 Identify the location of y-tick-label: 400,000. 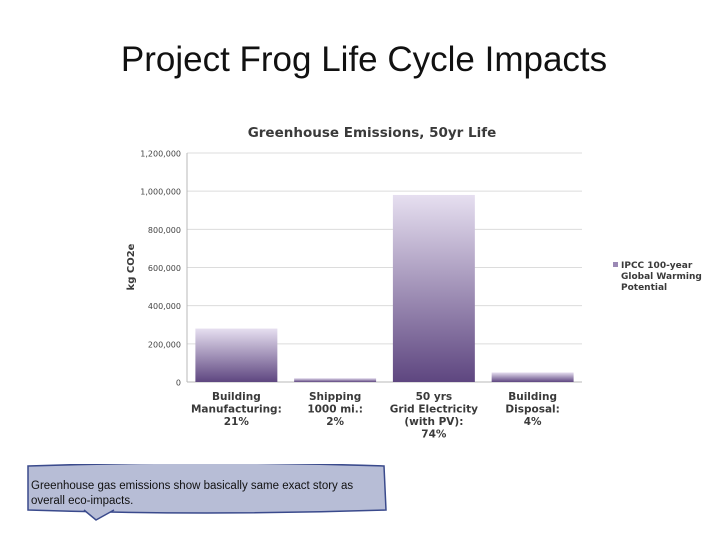
(164, 306).